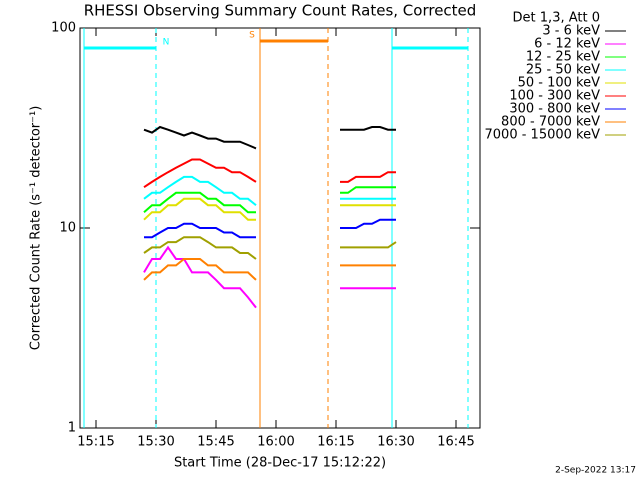 The image size is (640, 480). What do you see at coordinates (563, 57) in the screenshot?
I see `legend-label: 12 - 25 keV` at bounding box center [563, 57].